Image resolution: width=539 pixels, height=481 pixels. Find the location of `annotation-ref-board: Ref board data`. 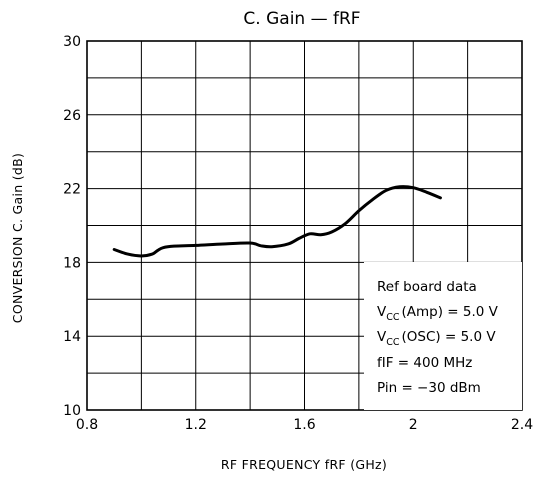

annotation-ref-board: Ref board data is located at coordinates (427, 287).